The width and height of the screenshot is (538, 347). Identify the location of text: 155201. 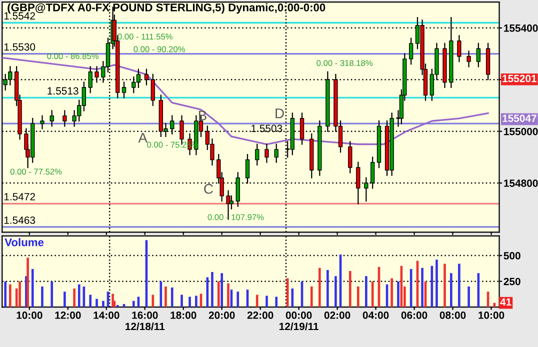
(519, 78).